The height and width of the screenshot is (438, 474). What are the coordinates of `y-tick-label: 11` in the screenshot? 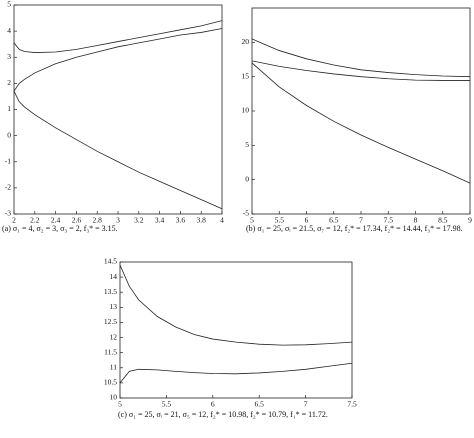 It's located at (113, 366).